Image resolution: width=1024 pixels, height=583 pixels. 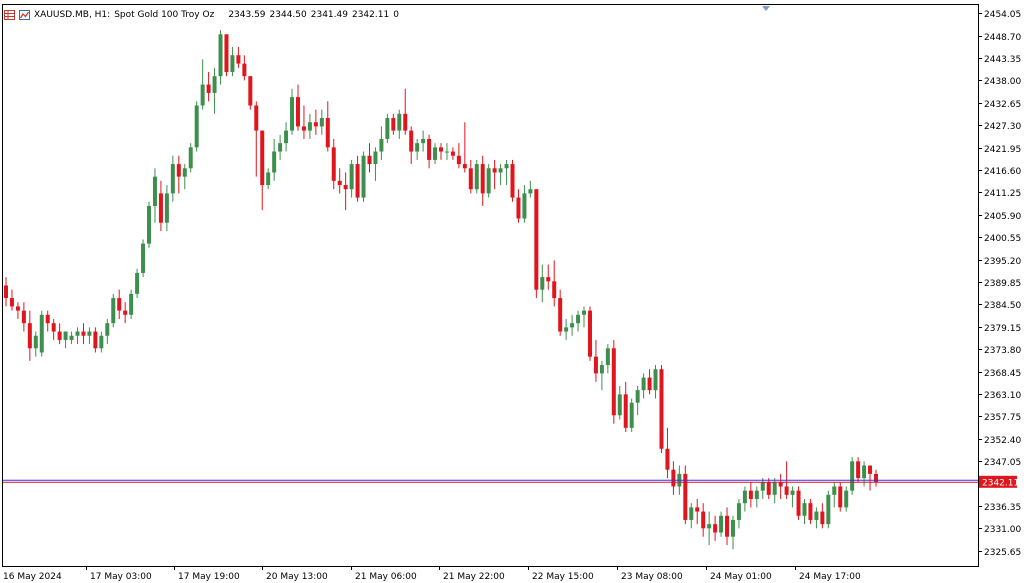 What do you see at coordinates (766, 8) in the screenshot?
I see `scroll-marker-icon` at bounding box center [766, 8].